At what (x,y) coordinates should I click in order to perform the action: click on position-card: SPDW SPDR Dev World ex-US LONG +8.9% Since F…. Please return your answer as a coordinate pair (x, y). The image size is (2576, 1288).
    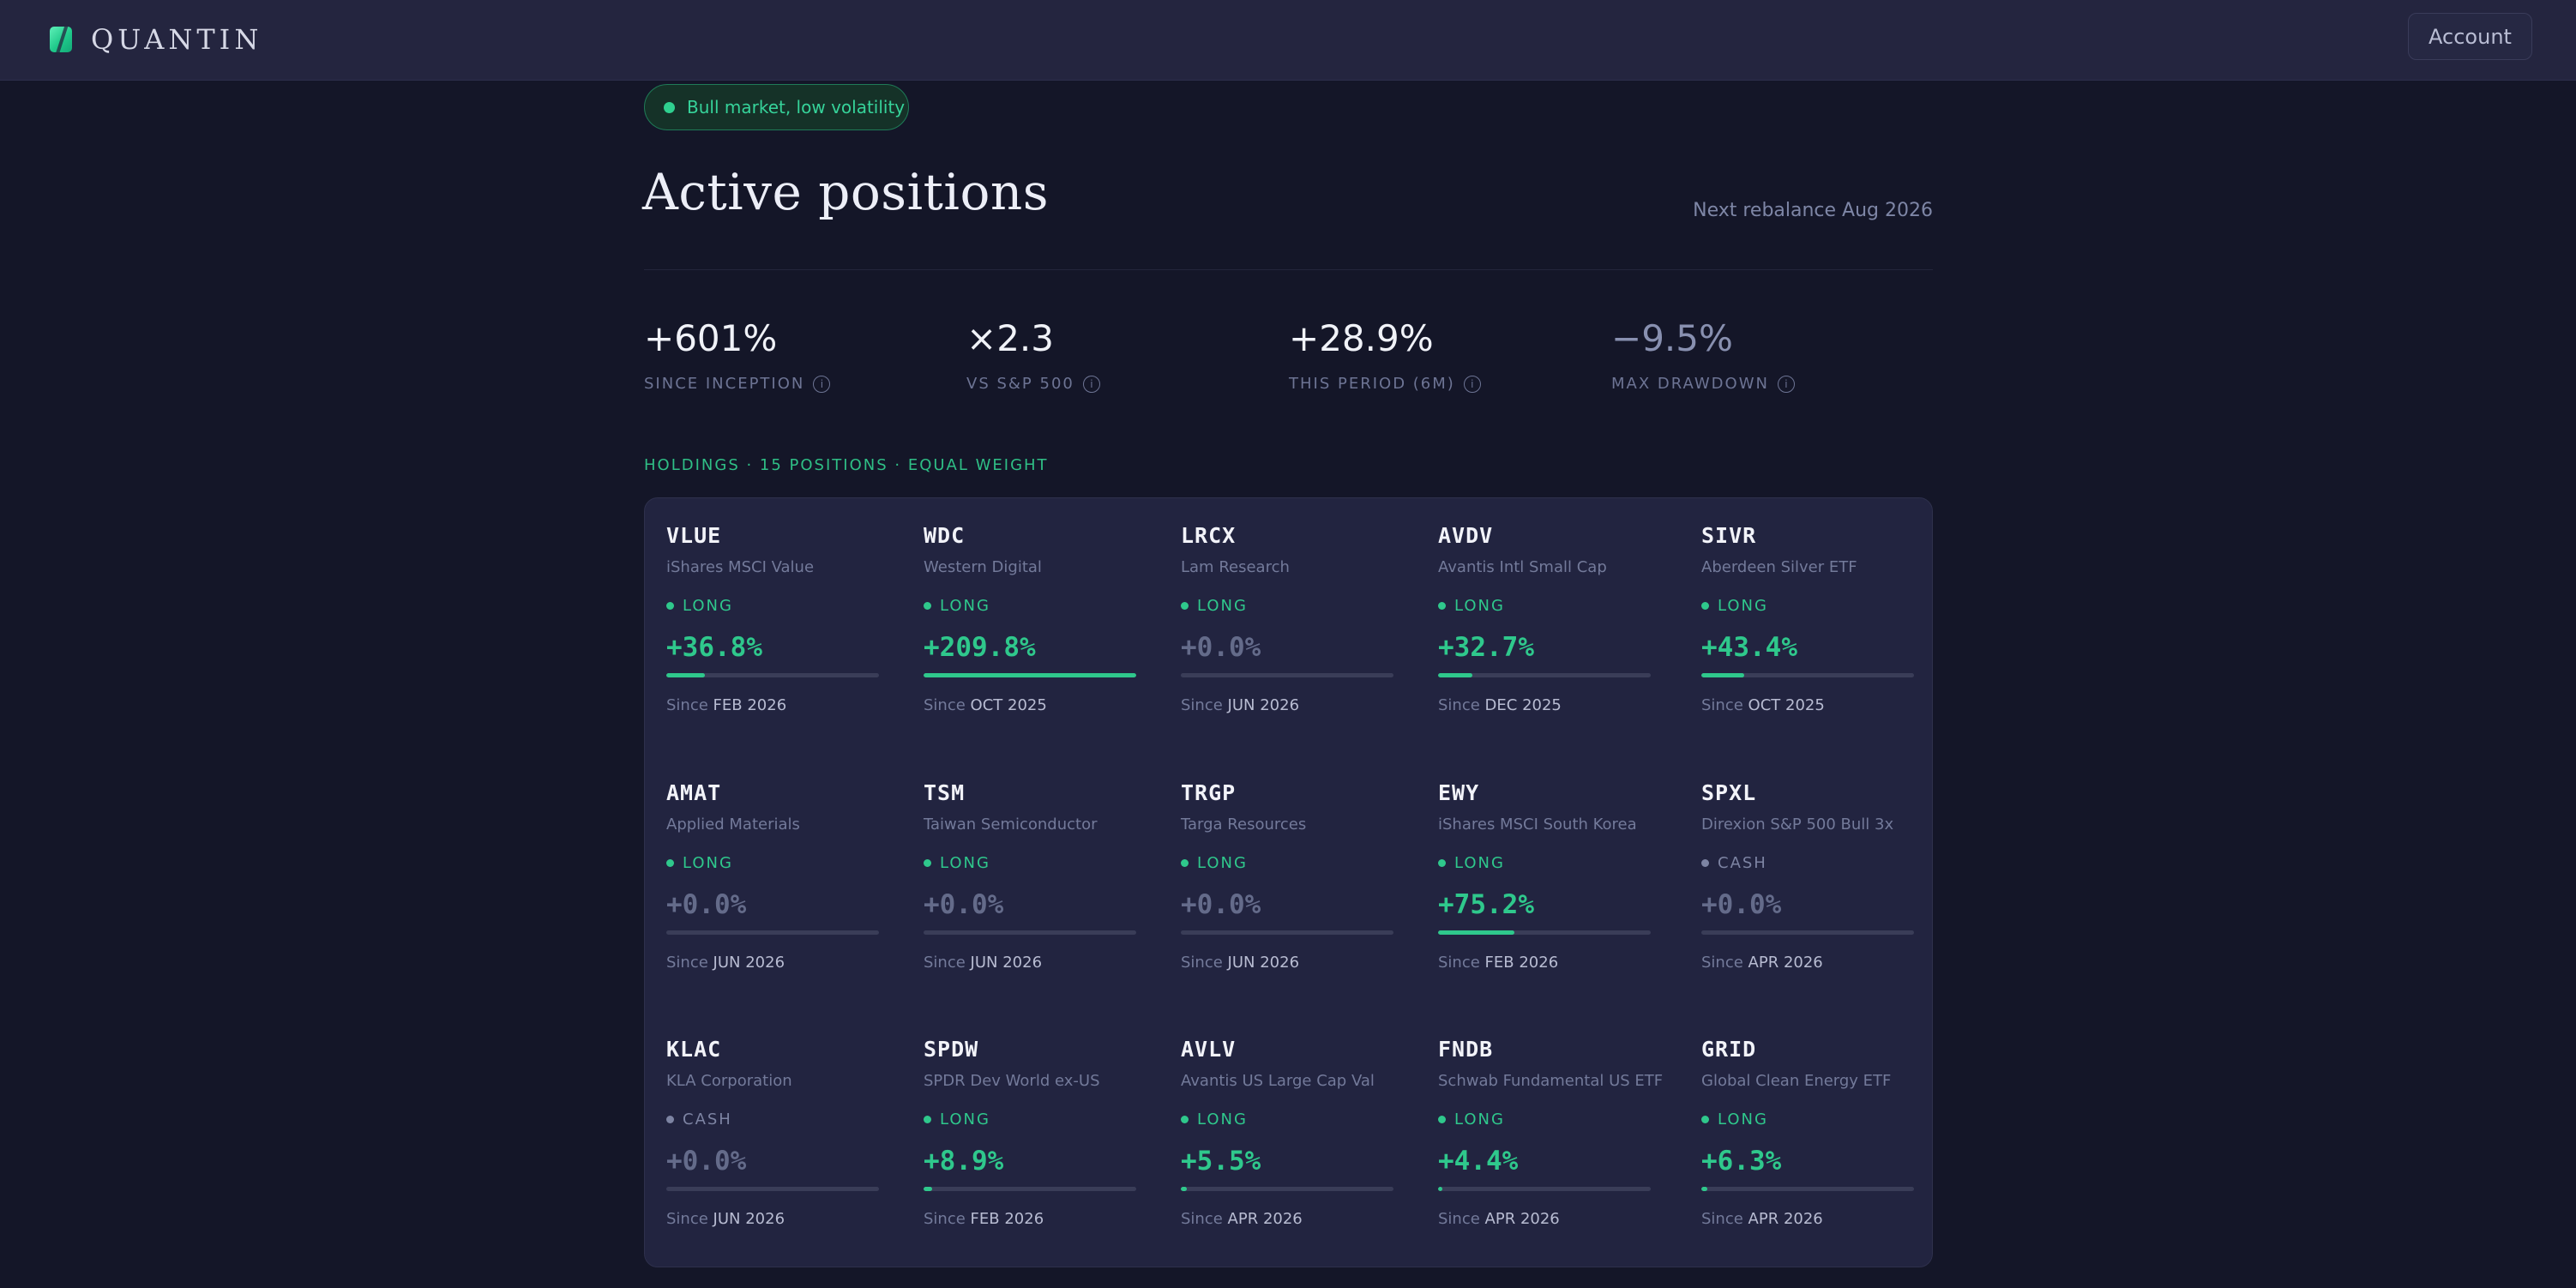
    Looking at the image, I should click on (1030, 1132).